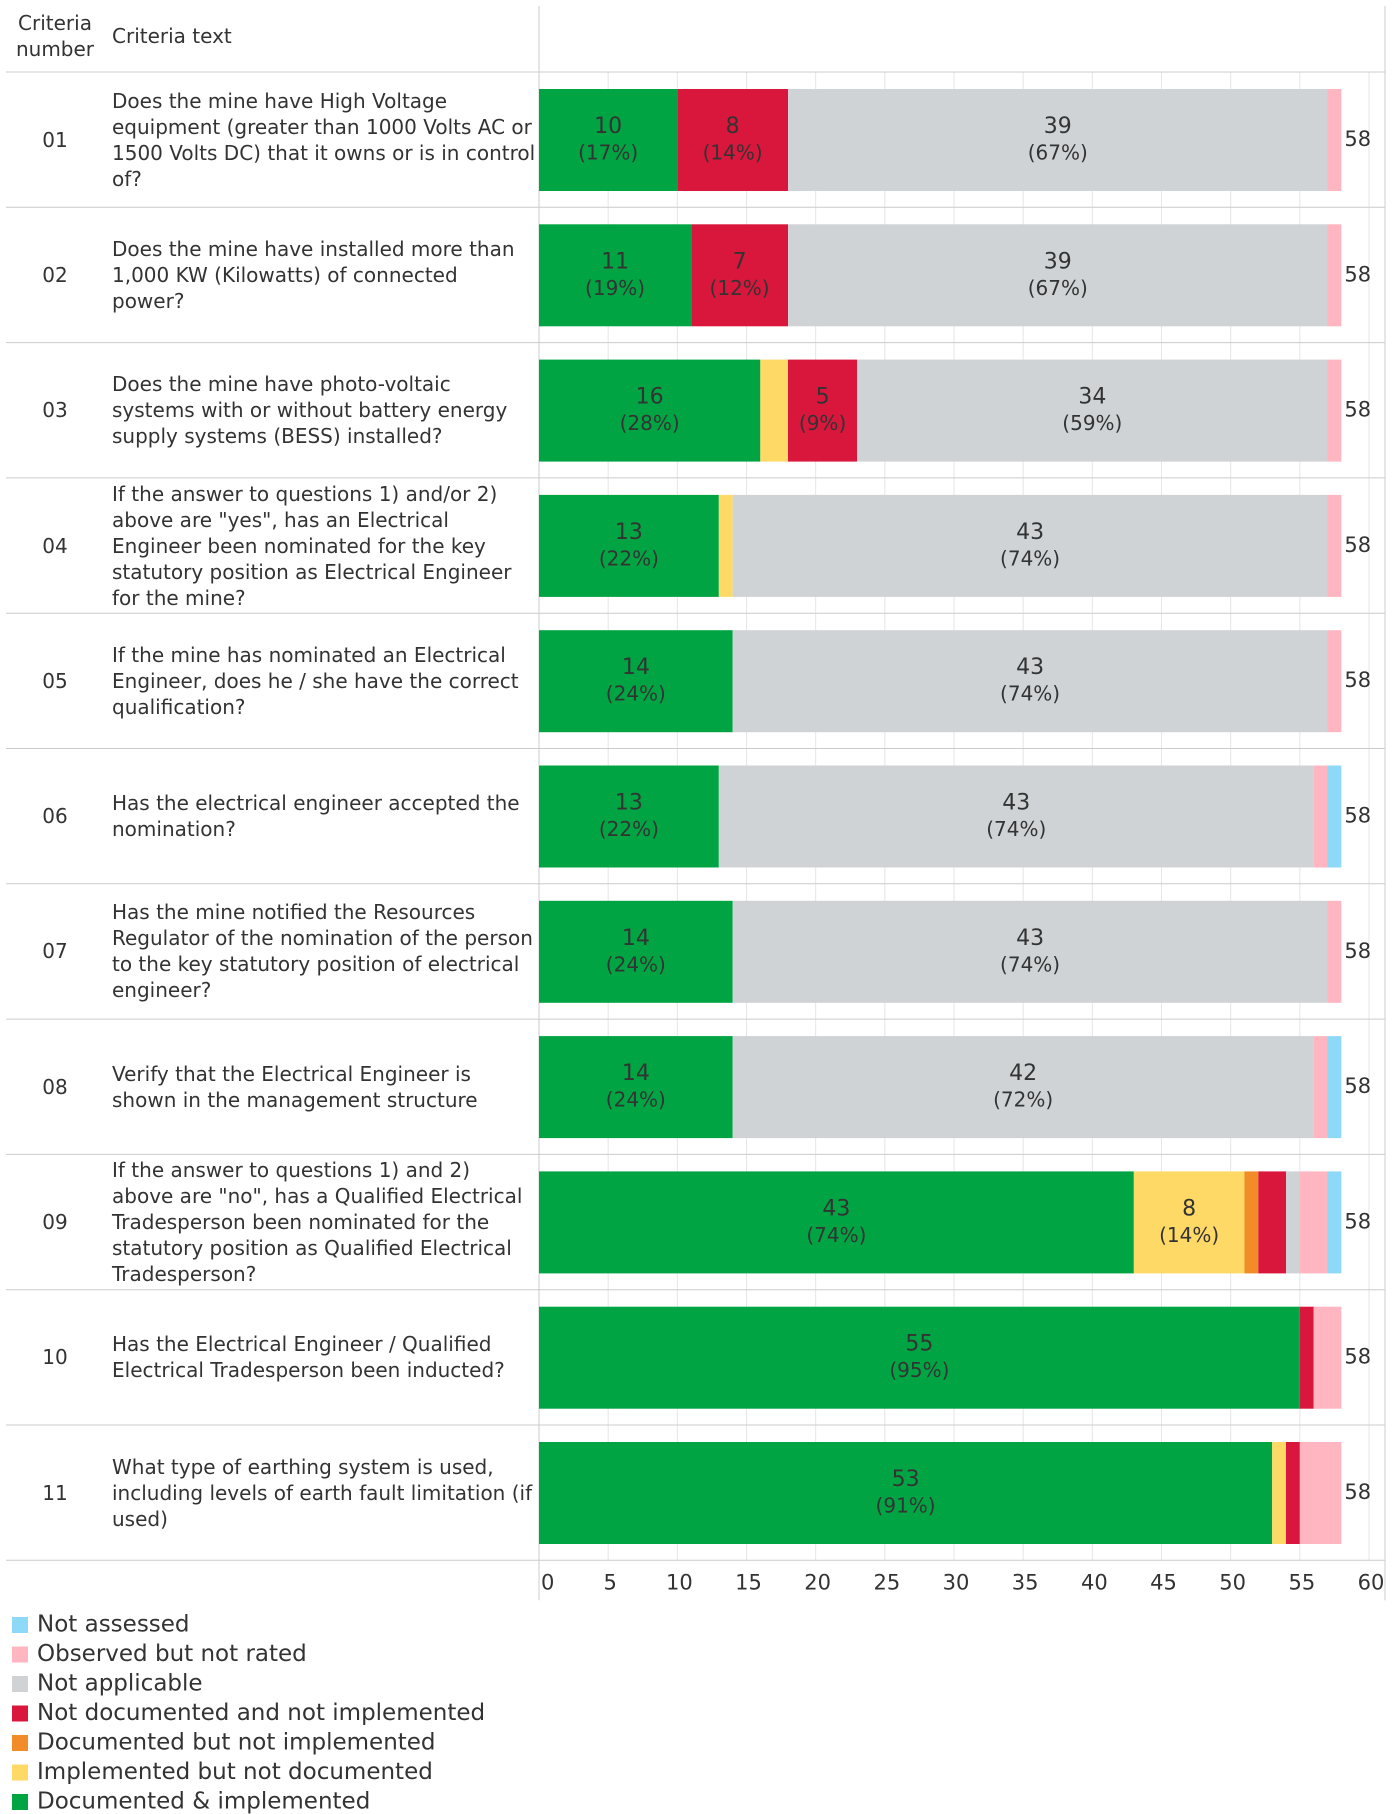 The width and height of the screenshot is (1397, 1814). I want to click on criteria-number: 08, so click(55, 1086).